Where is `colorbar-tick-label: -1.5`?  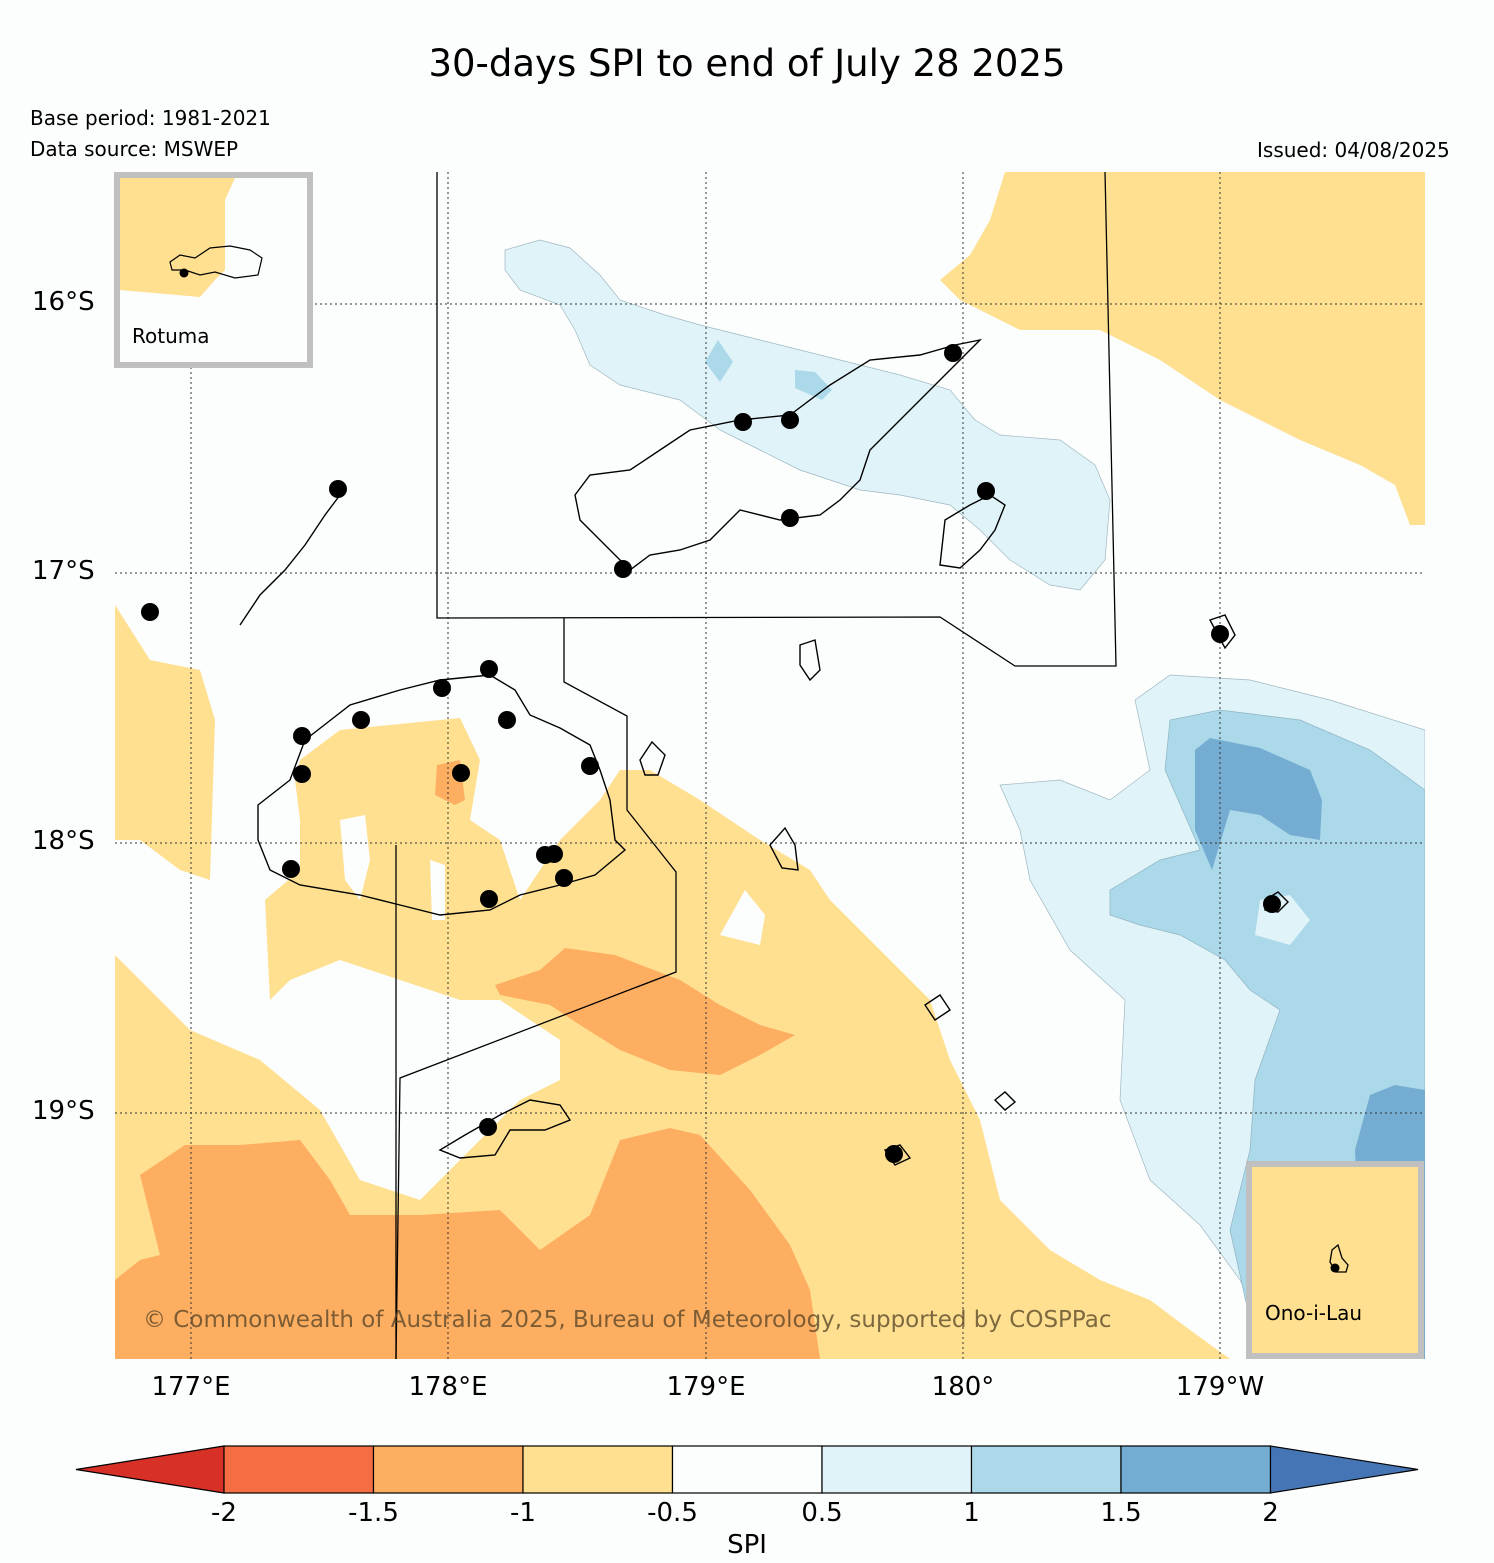
colorbar-tick-label: -1.5 is located at coordinates (373, 1513).